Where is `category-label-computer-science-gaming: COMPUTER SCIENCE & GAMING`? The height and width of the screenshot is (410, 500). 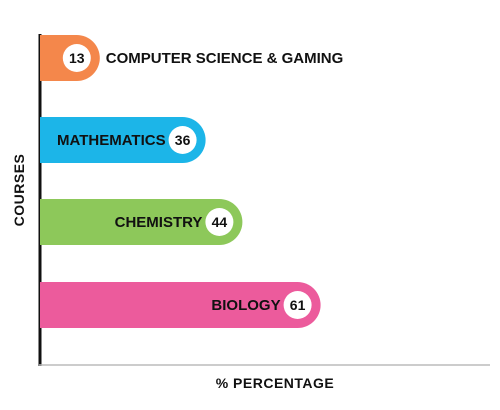
category-label-computer-science-gaming: COMPUTER SCIENCE & GAMING is located at coordinates (225, 58).